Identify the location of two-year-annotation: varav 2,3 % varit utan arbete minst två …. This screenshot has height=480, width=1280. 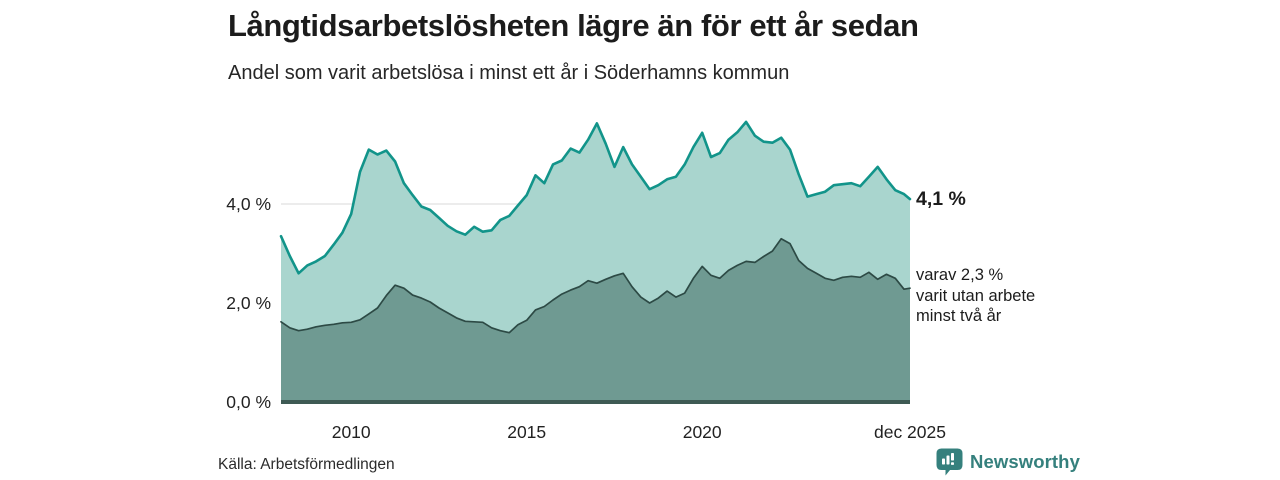
(975, 296).